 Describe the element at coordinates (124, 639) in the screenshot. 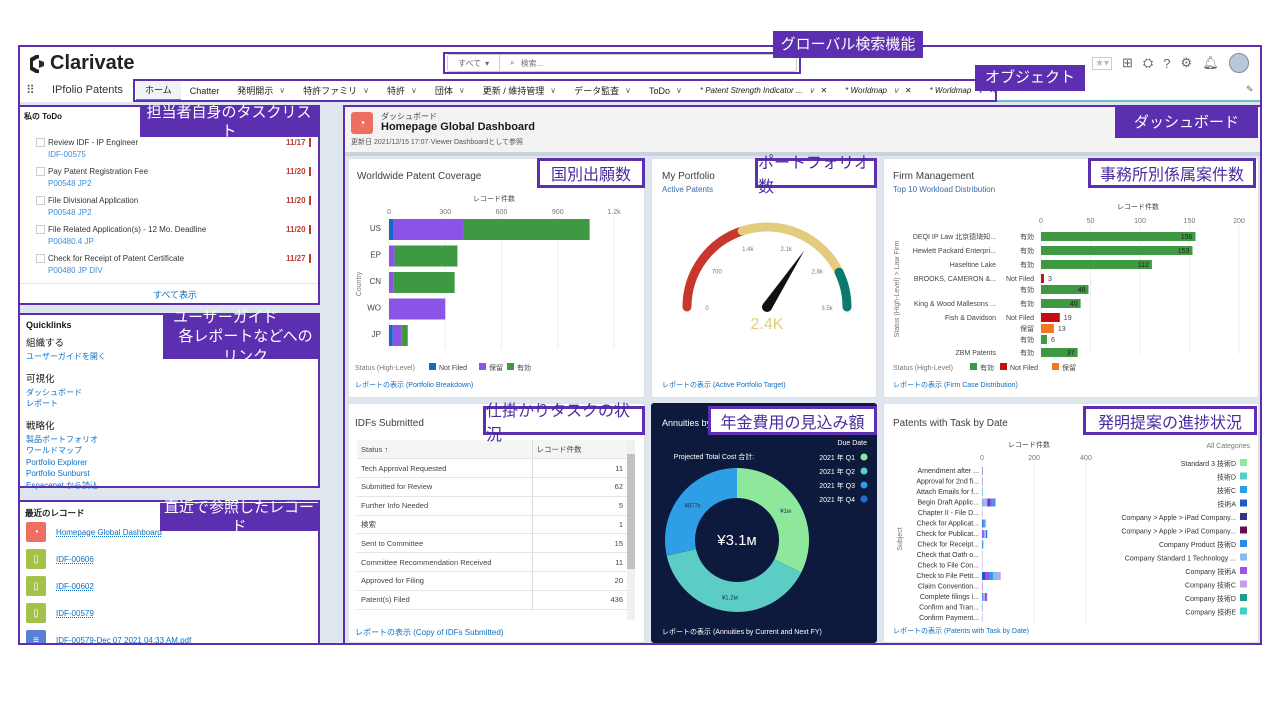

I see `recent-record-link: IDF-00579-Dec 07 2021 04:33 AM.pdf` at that location.